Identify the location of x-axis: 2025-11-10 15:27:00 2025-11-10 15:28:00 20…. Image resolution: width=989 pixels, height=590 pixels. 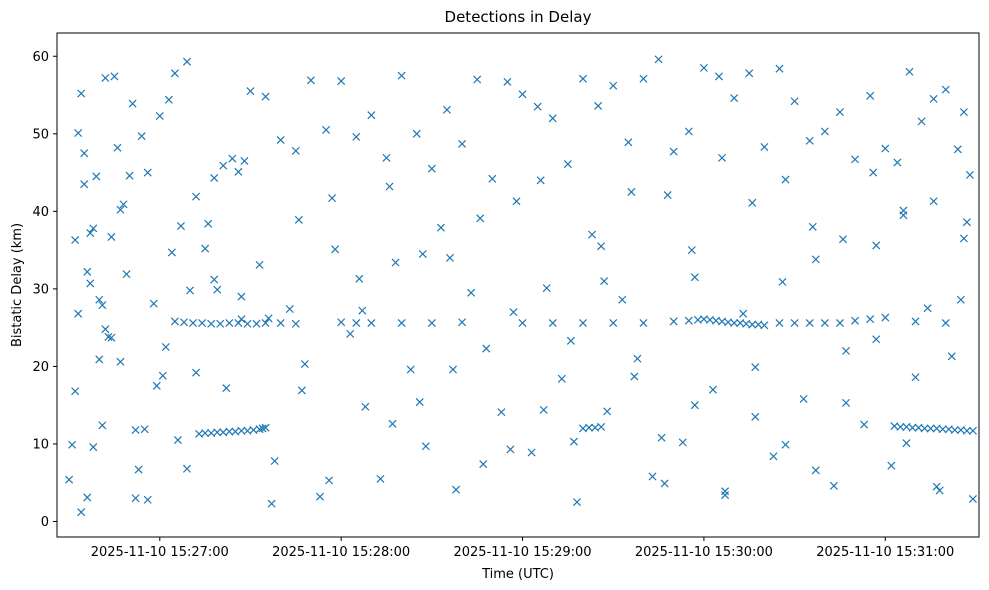
(522, 548).